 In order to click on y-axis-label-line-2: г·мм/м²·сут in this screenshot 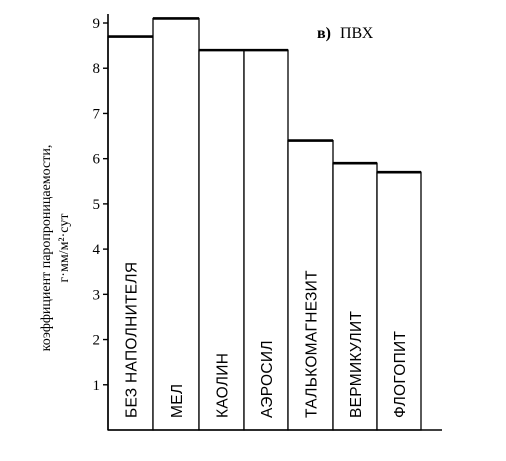, I will do `click(64, 248)`.